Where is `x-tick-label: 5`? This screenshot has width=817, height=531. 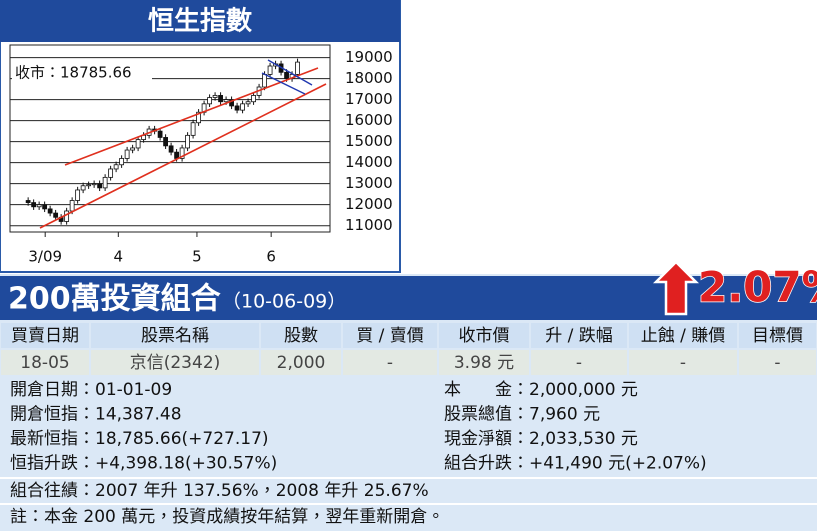 x-tick-label: 5 is located at coordinates (197, 257).